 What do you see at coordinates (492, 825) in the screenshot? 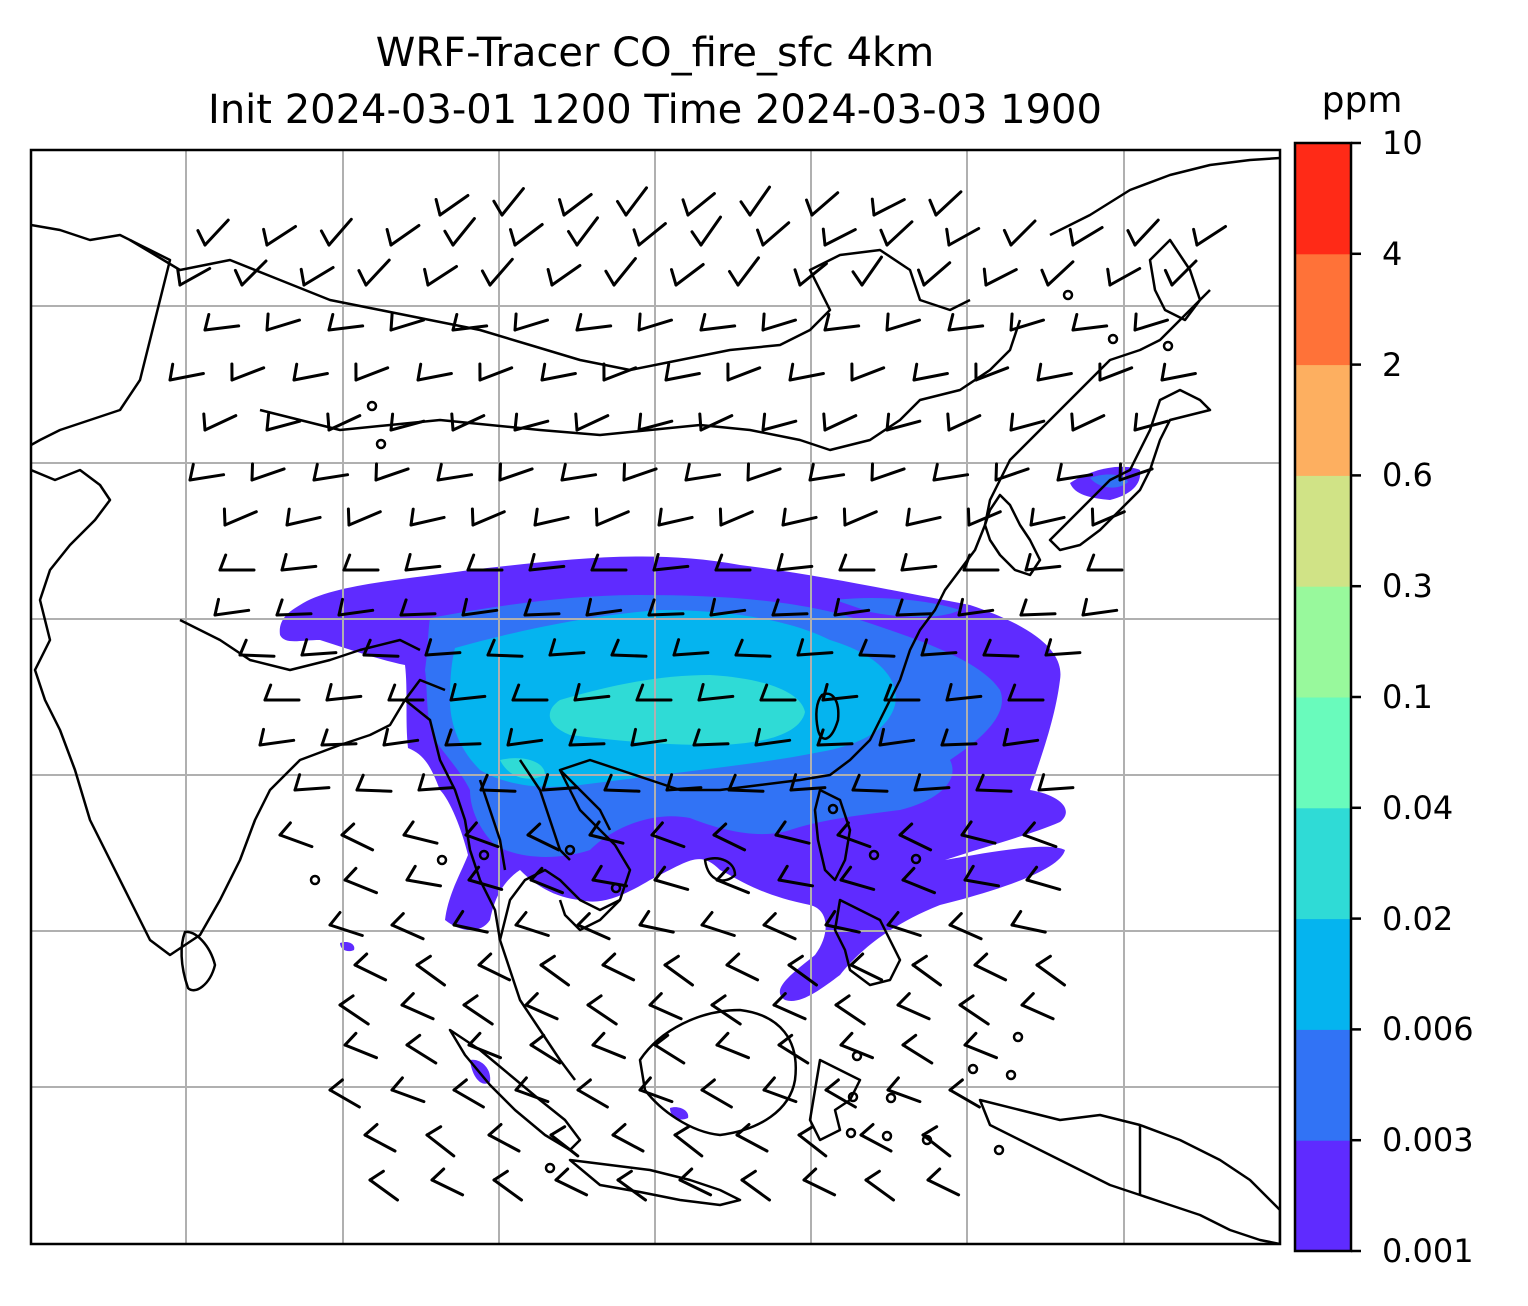
I see `border-thailand` at bounding box center [492, 825].